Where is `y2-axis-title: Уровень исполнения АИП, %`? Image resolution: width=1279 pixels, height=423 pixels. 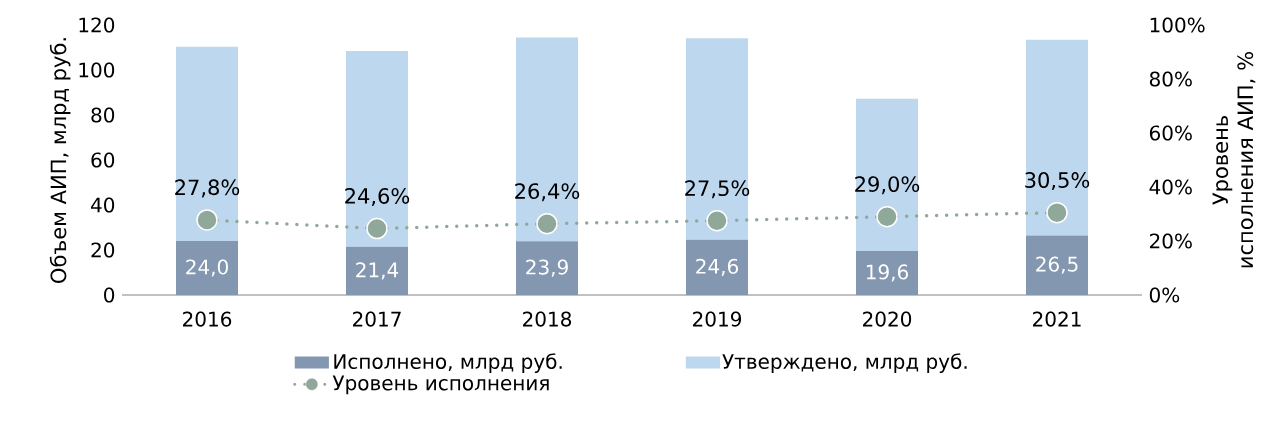 y2-axis-title: Уровень исполнения АИП, % is located at coordinates (1234, 159).